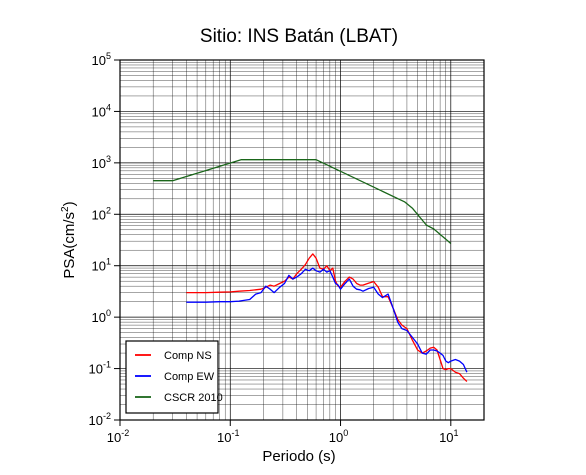  I want to click on x-tick-label: 10⁻¹, so click(228, 436).